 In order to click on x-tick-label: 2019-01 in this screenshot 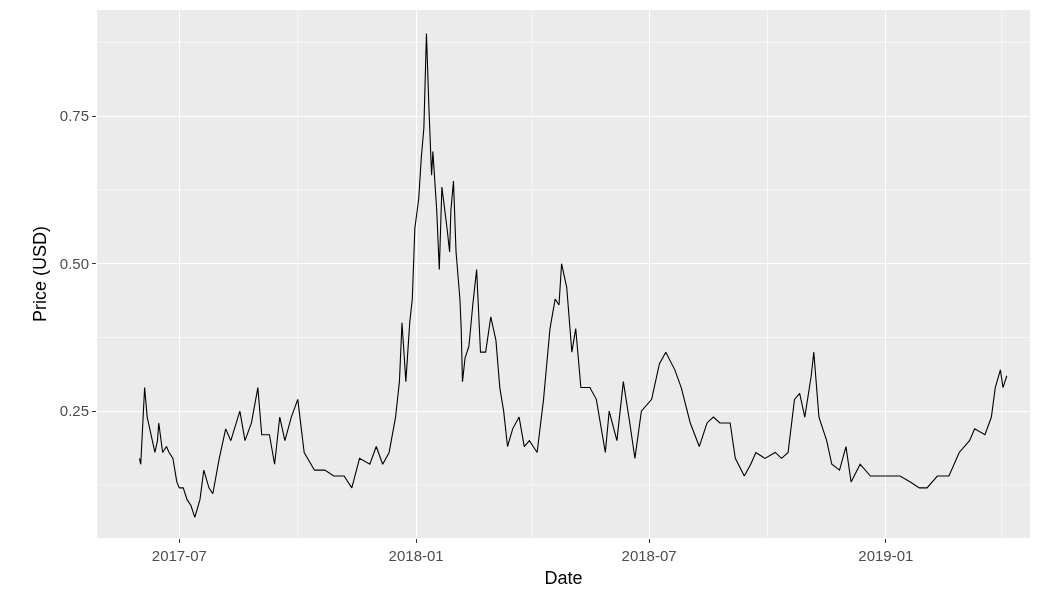, I will do `click(886, 555)`.